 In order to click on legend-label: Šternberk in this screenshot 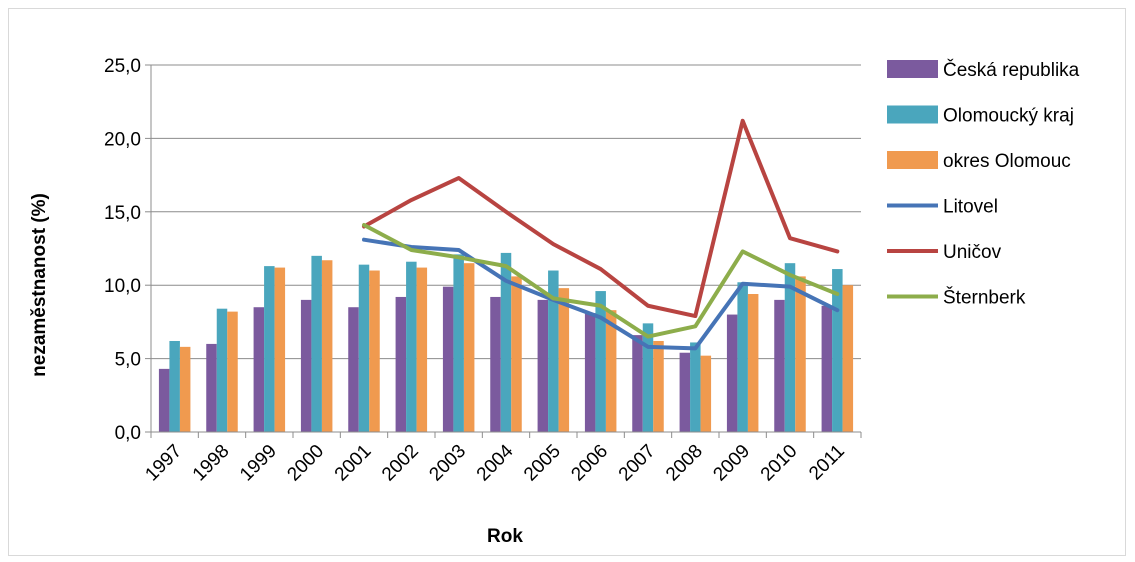, I will do `click(984, 298)`.